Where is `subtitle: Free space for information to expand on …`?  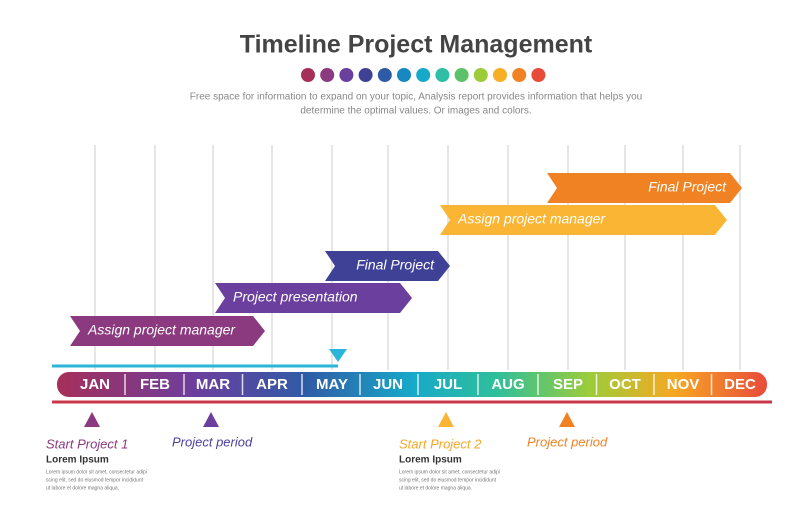 subtitle: Free space for information to expand on … is located at coordinates (416, 97).